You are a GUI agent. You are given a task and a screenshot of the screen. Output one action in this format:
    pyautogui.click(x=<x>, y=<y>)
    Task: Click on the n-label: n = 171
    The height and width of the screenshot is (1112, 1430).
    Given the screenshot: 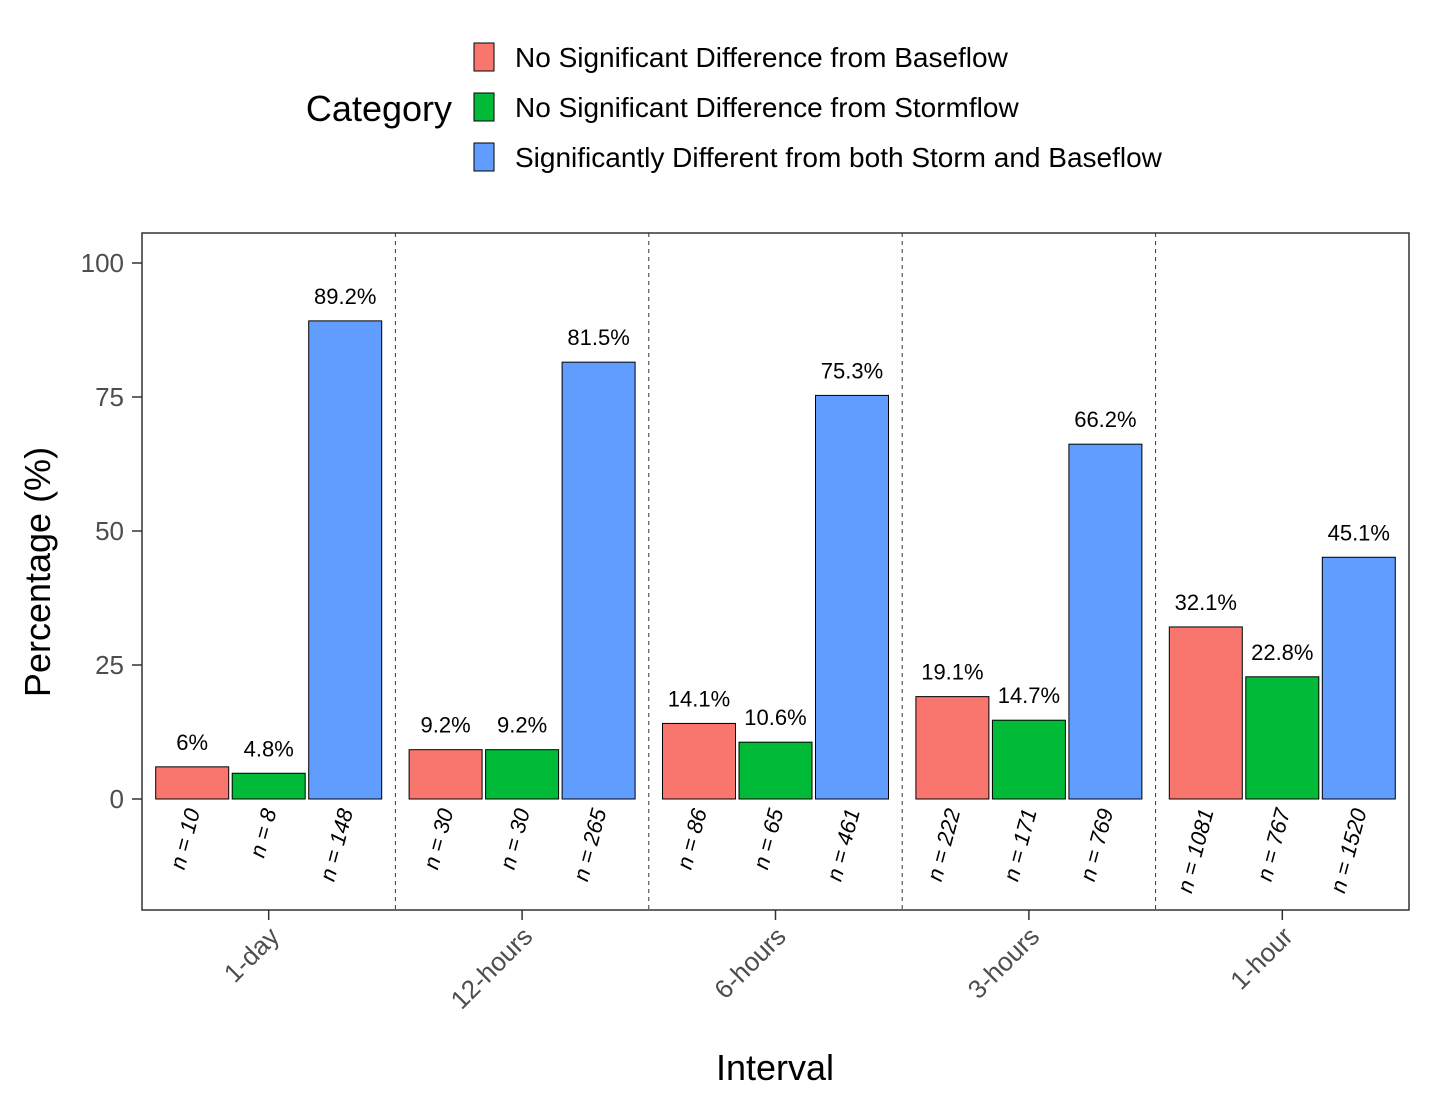 What is the action you would take?
    pyautogui.click(x=1019, y=845)
    